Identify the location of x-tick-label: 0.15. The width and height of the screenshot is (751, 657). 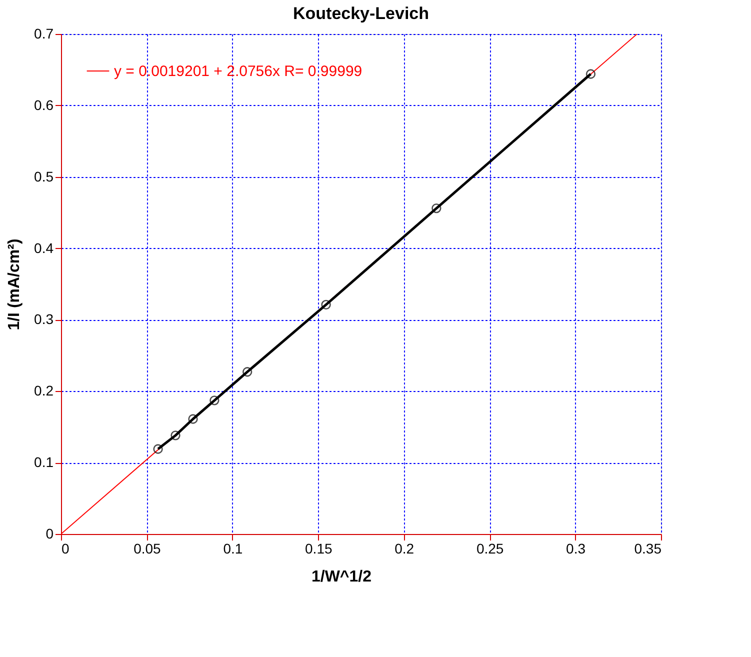
(318, 548).